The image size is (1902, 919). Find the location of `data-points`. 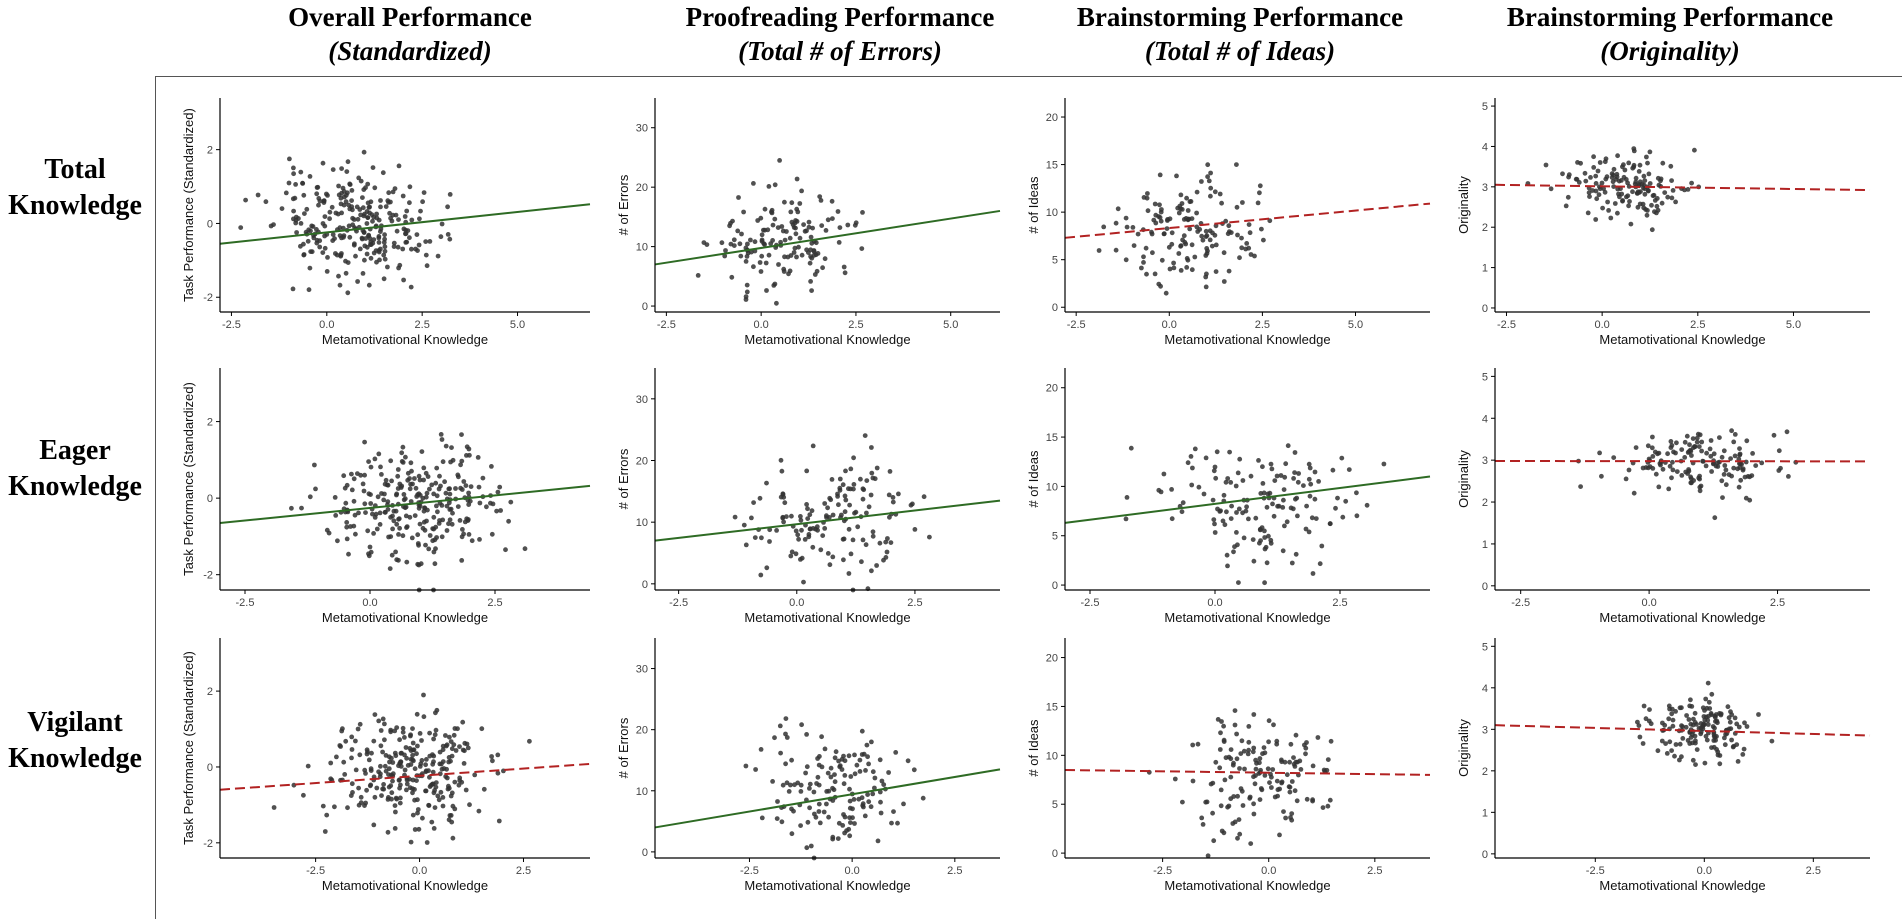

data-points is located at coordinates (1240, 783).